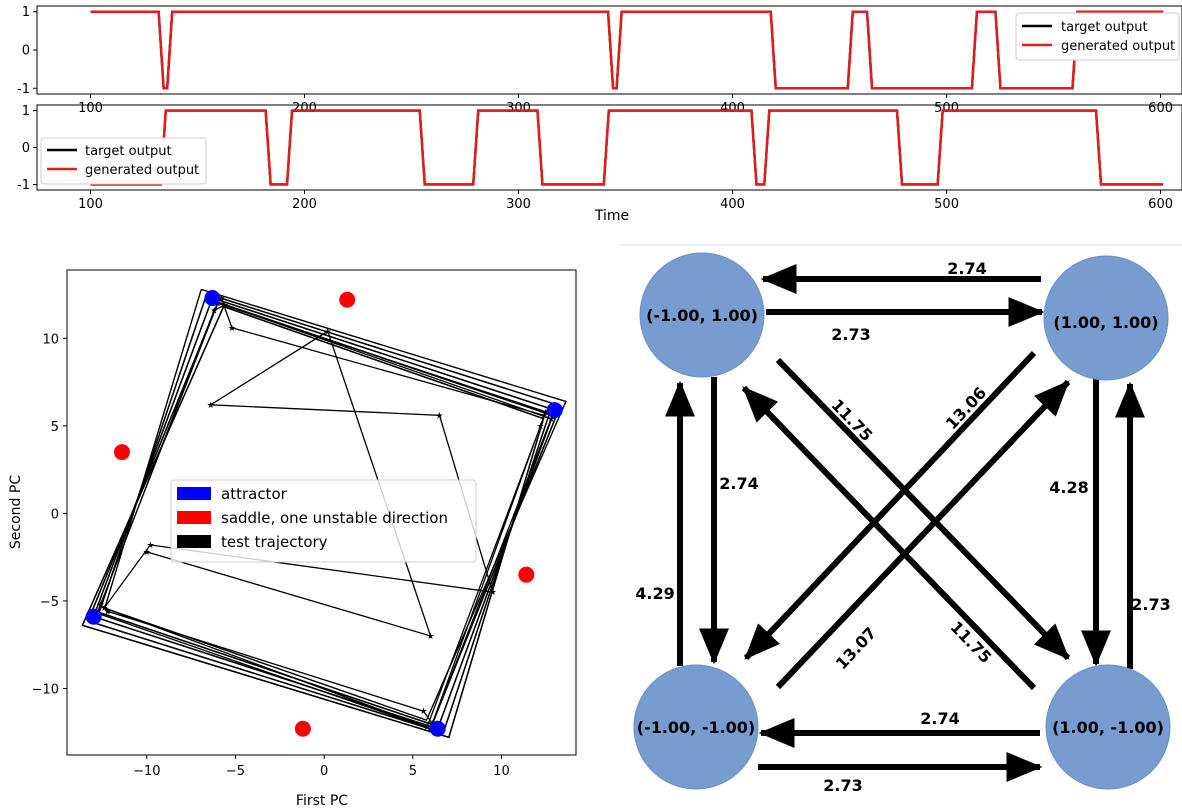 The width and height of the screenshot is (1182, 810). Describe the element at coordinates (518, 108) in the screenshot. I see `x-tick-label: 300` at that location.